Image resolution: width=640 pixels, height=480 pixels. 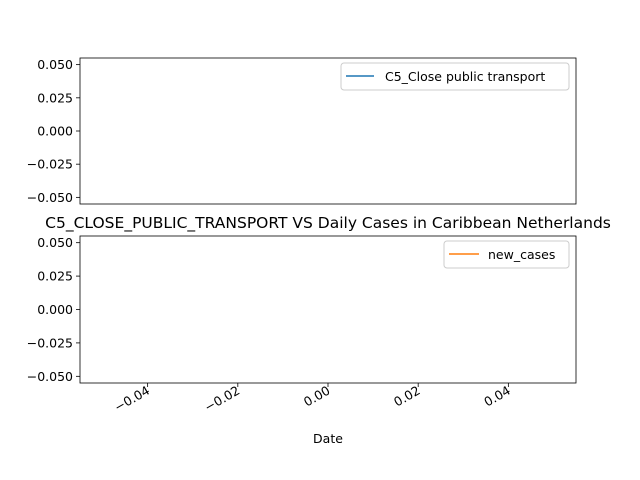 I want to click on bottom-legend: new_cases, so click(x=506, y=254).